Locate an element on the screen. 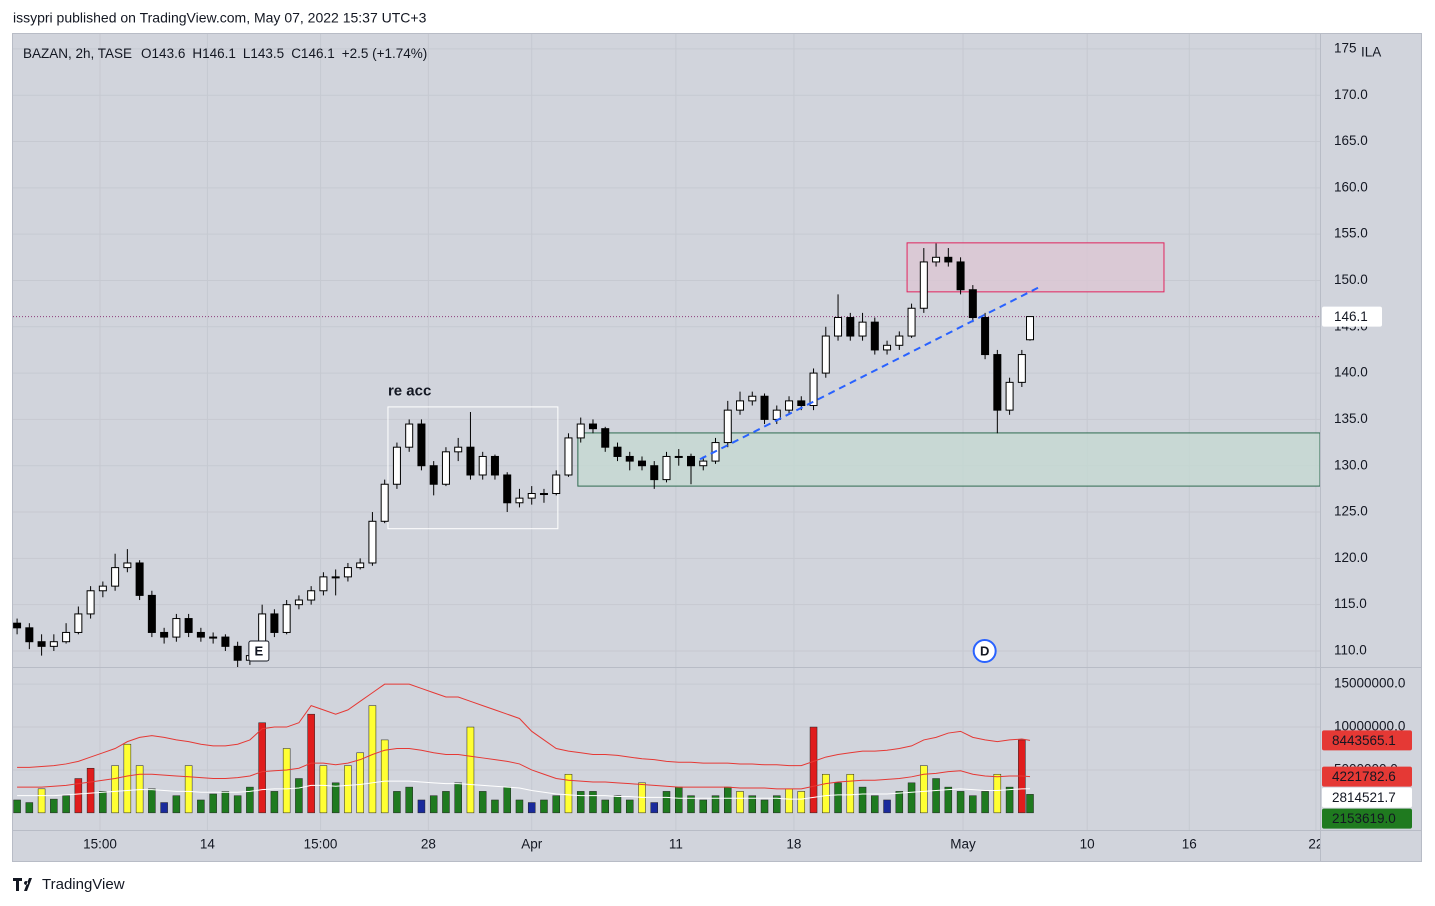  logo-icon is located at coordinates (22, 884).